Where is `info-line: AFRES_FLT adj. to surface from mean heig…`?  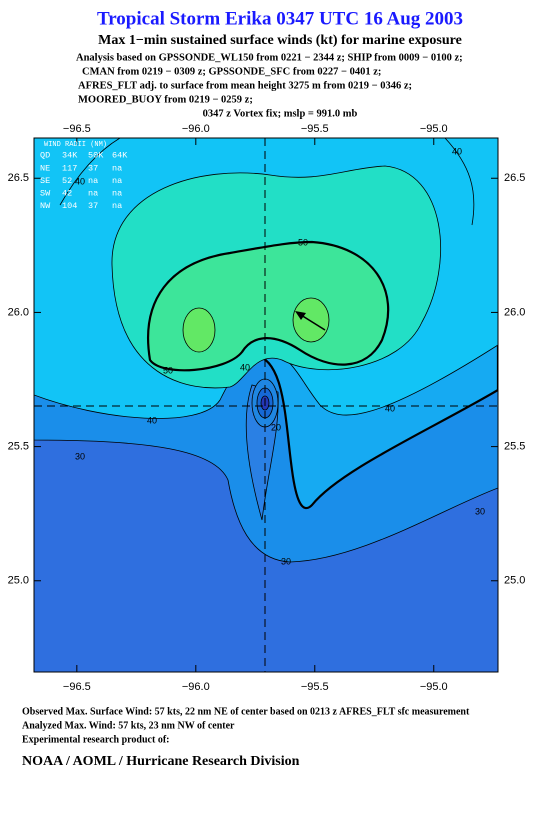
info-line: AFRES_FLT adj. to surface from mean heig… is located at coordinates (245, 85).